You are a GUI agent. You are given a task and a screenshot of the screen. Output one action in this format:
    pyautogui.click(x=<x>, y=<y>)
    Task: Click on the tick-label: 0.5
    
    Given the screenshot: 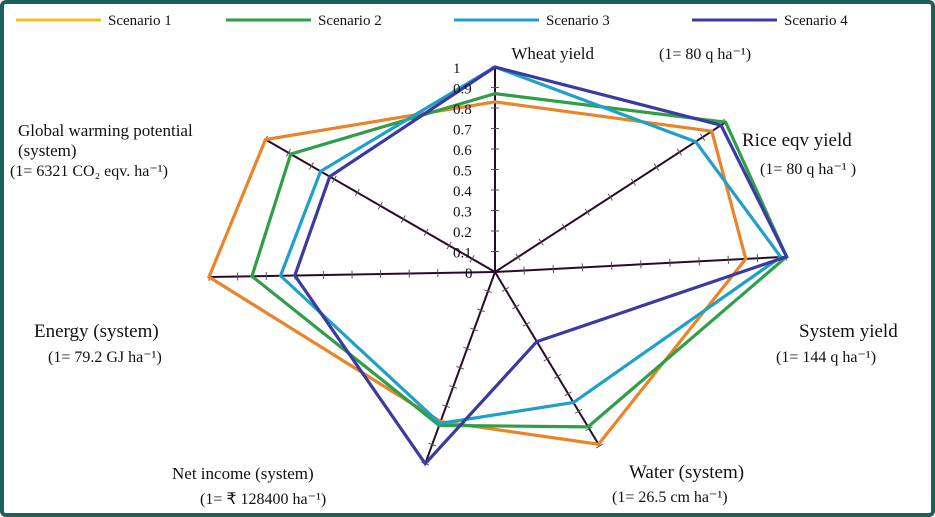 What is the action you would take?
    pyautogui.click(x=462, y=172)
    